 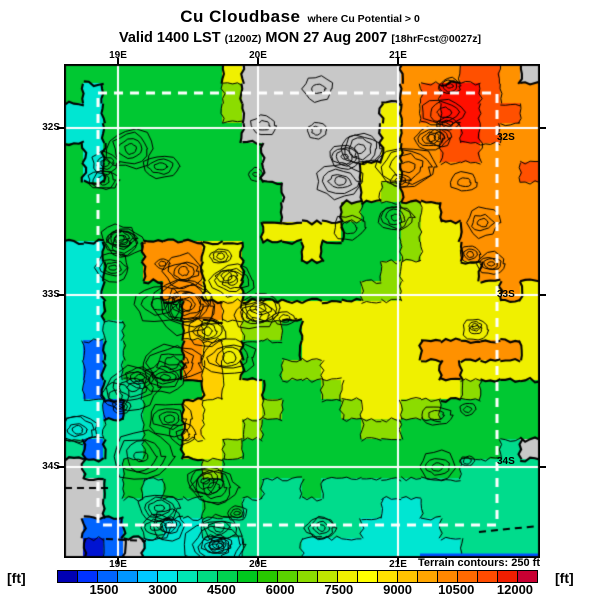 I want to click on lon-label-bottom-21E: 21E, so click(x=398, y=564).